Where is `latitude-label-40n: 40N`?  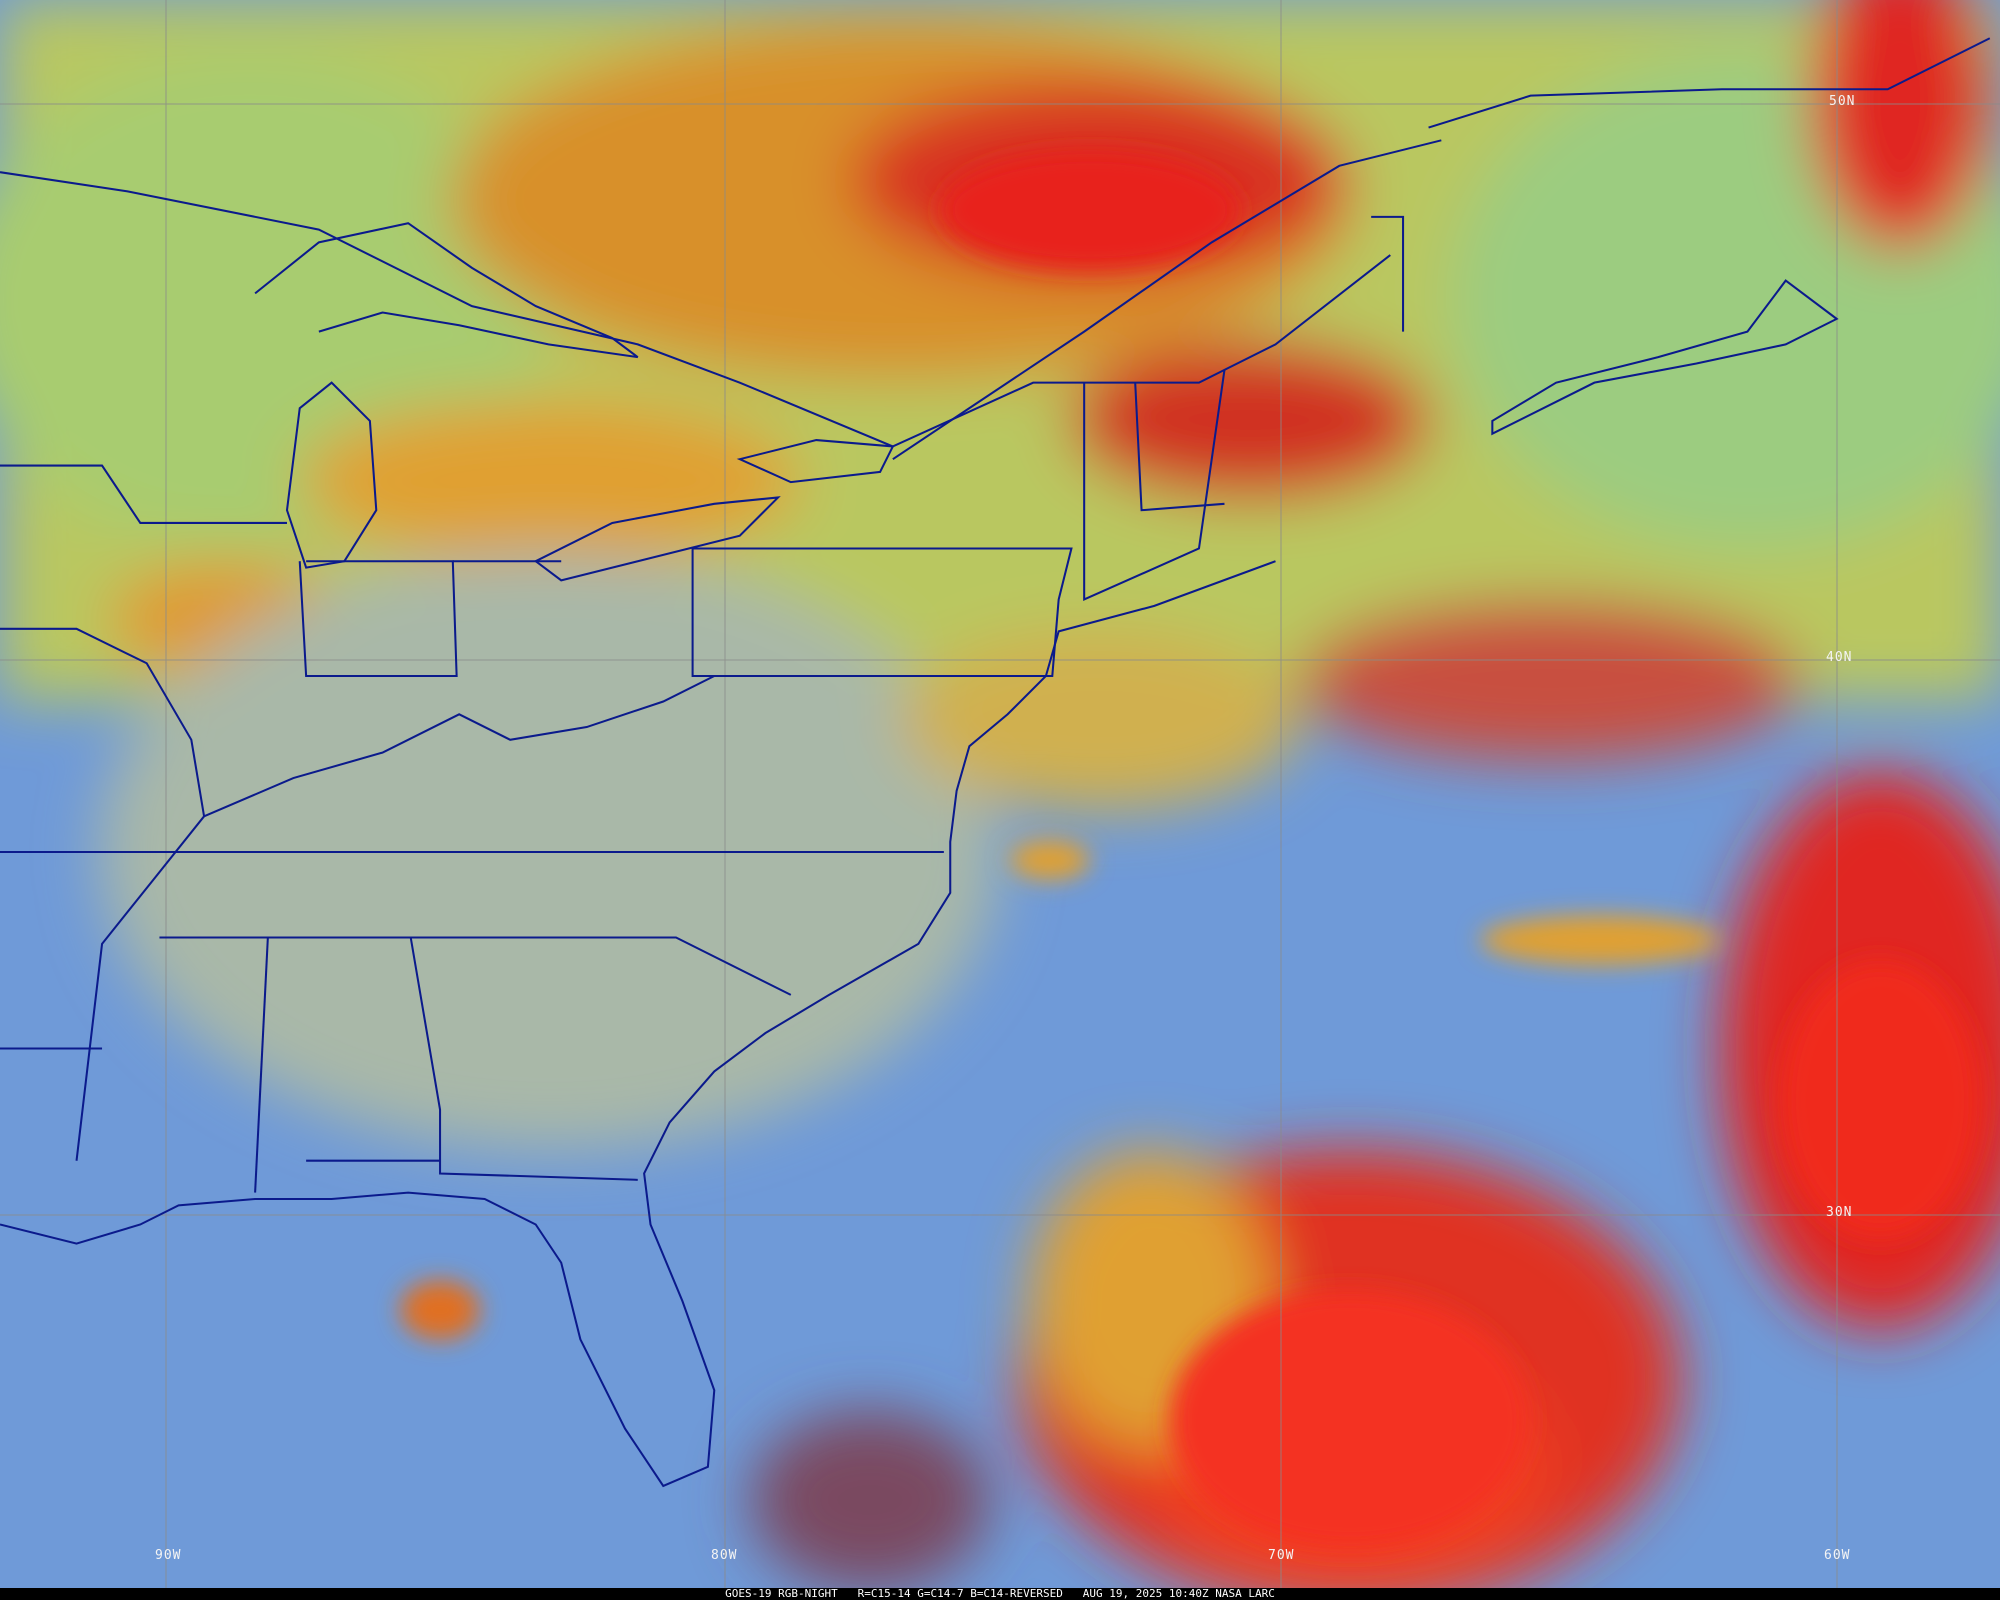
latitude-label-40n: 40N is located at coordinates (1839, 657).